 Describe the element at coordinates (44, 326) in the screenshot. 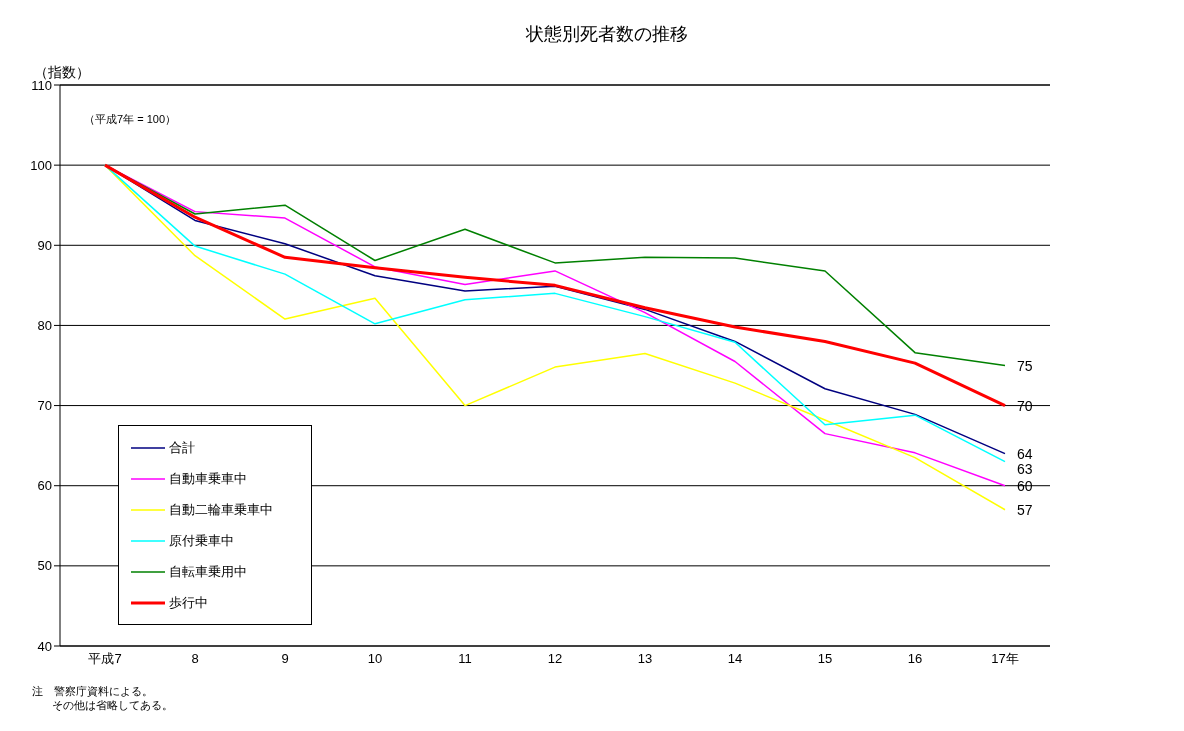

I see `y-tick-label: 80` at that location.